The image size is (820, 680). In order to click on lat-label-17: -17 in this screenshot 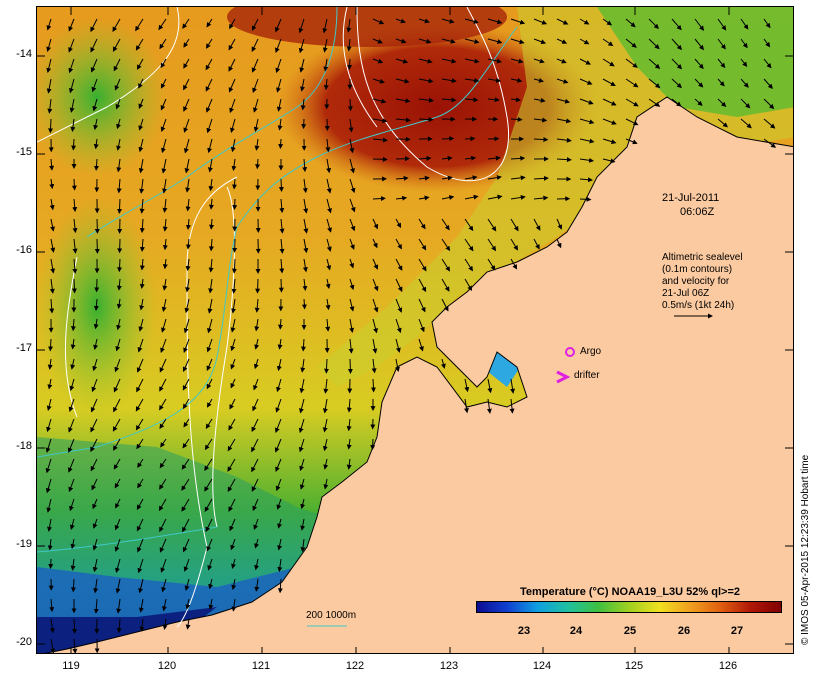, I will do `click(24, 348)`.